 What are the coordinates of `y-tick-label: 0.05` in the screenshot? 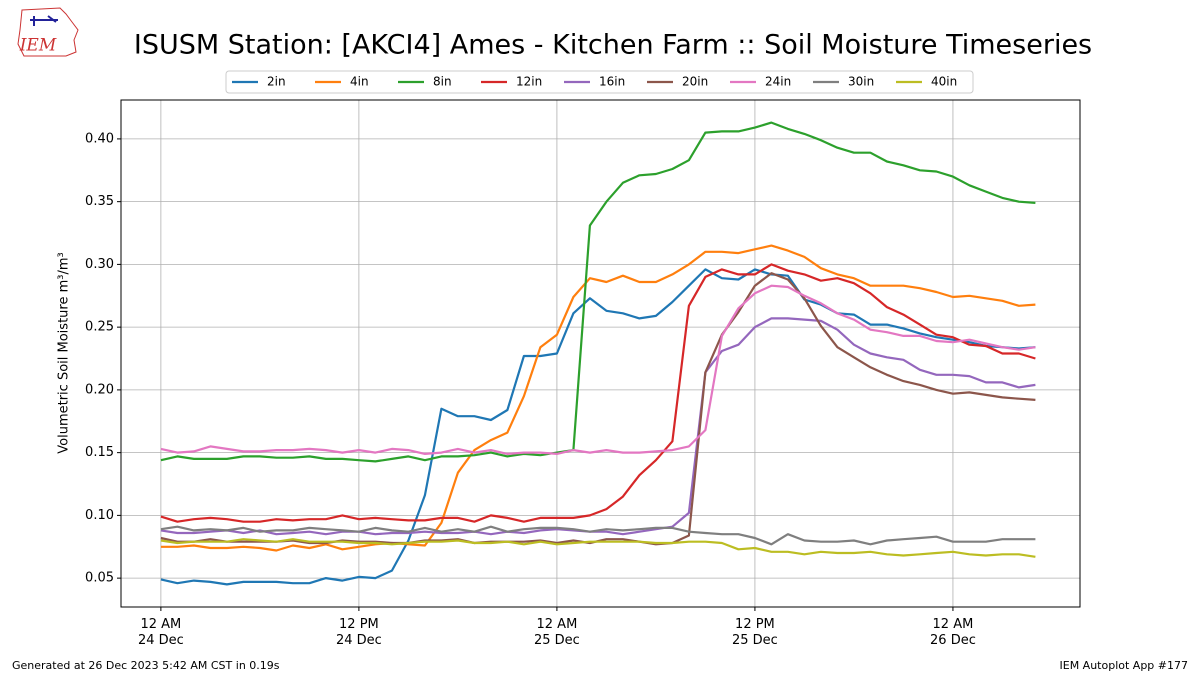 It's located at (99, 578).